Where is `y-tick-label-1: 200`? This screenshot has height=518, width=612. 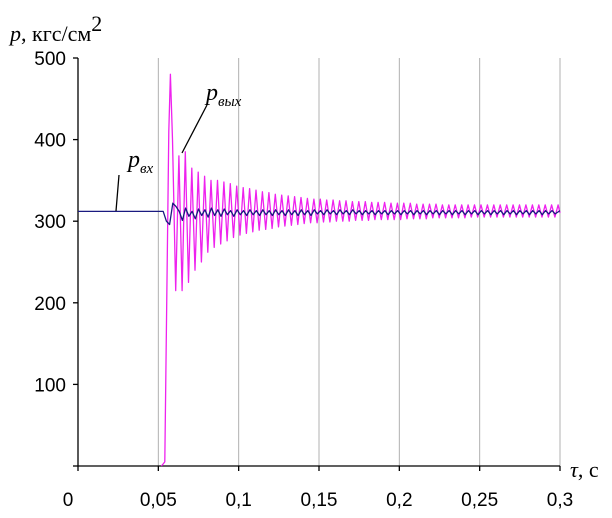
y-tick-label-1: 200 is located at coordinates (50, 304).